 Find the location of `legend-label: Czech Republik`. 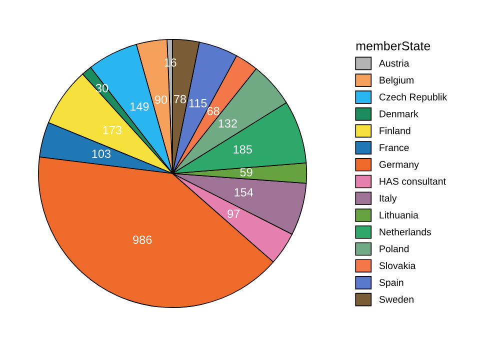

legend-label: Czech Republik is located at coordinates (413, 97).